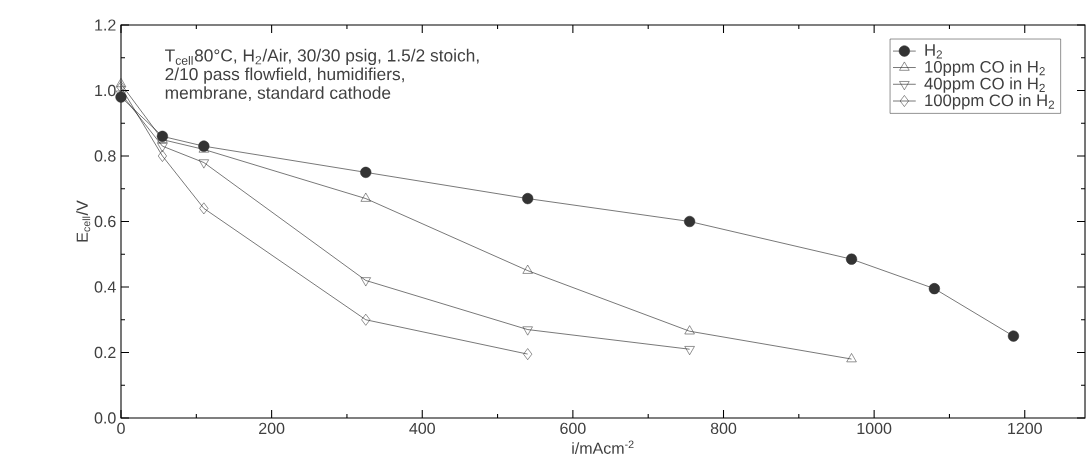  Describe the element at coordinates (990, 101) in the screenshot. I see `legend-label: 100ppm CO in H$_{2}$` at that location.